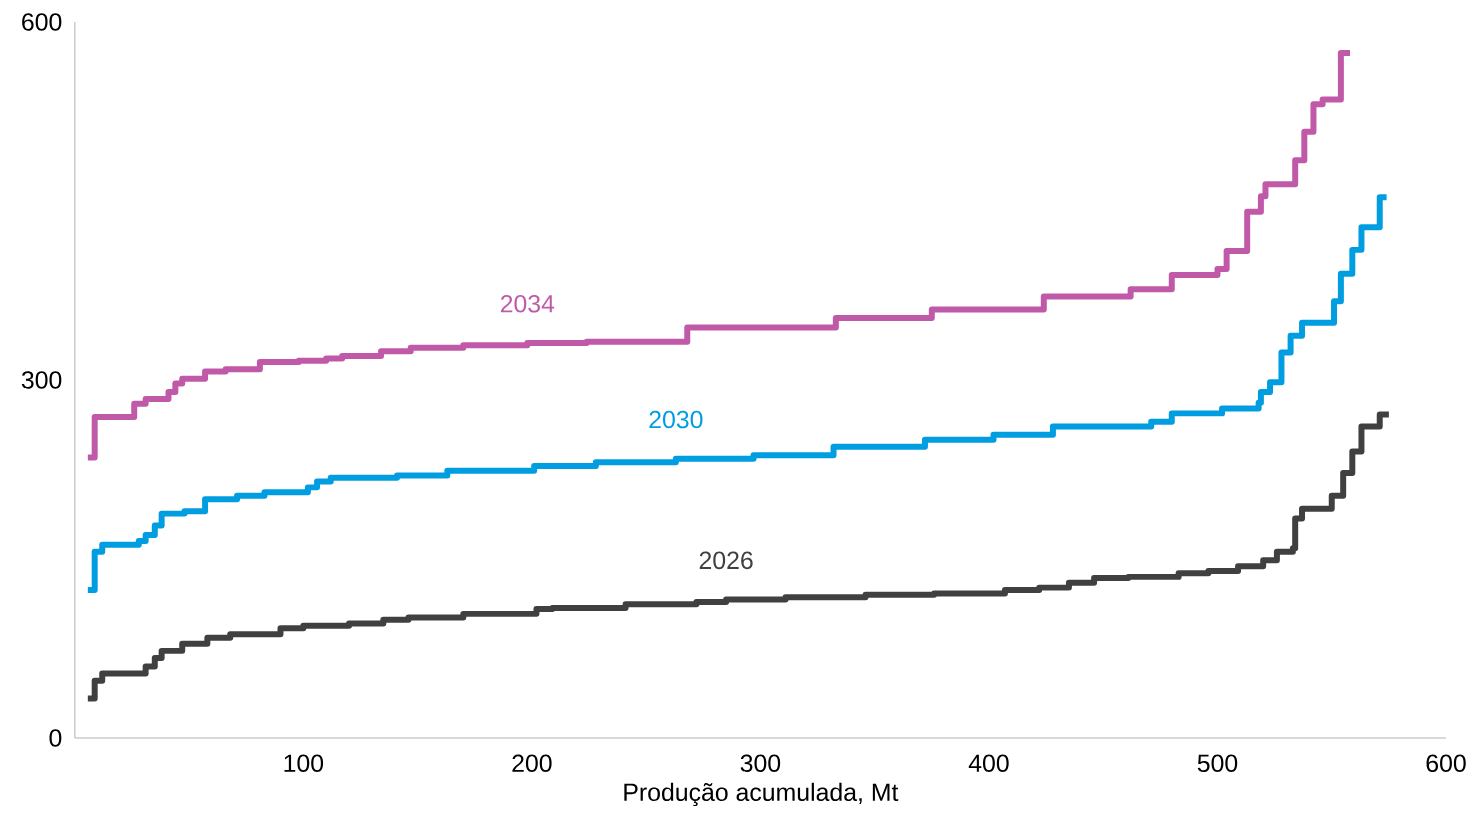 The image size is (1475, 833). I want to click on x-axis-title: Produção acumulada, Mt, so click(761, 794).